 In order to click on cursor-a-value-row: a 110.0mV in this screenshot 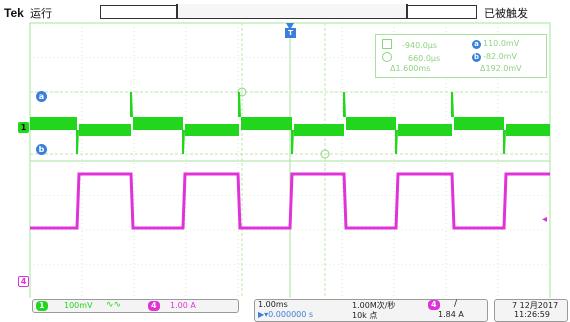, I will do `click(495, 44)`.